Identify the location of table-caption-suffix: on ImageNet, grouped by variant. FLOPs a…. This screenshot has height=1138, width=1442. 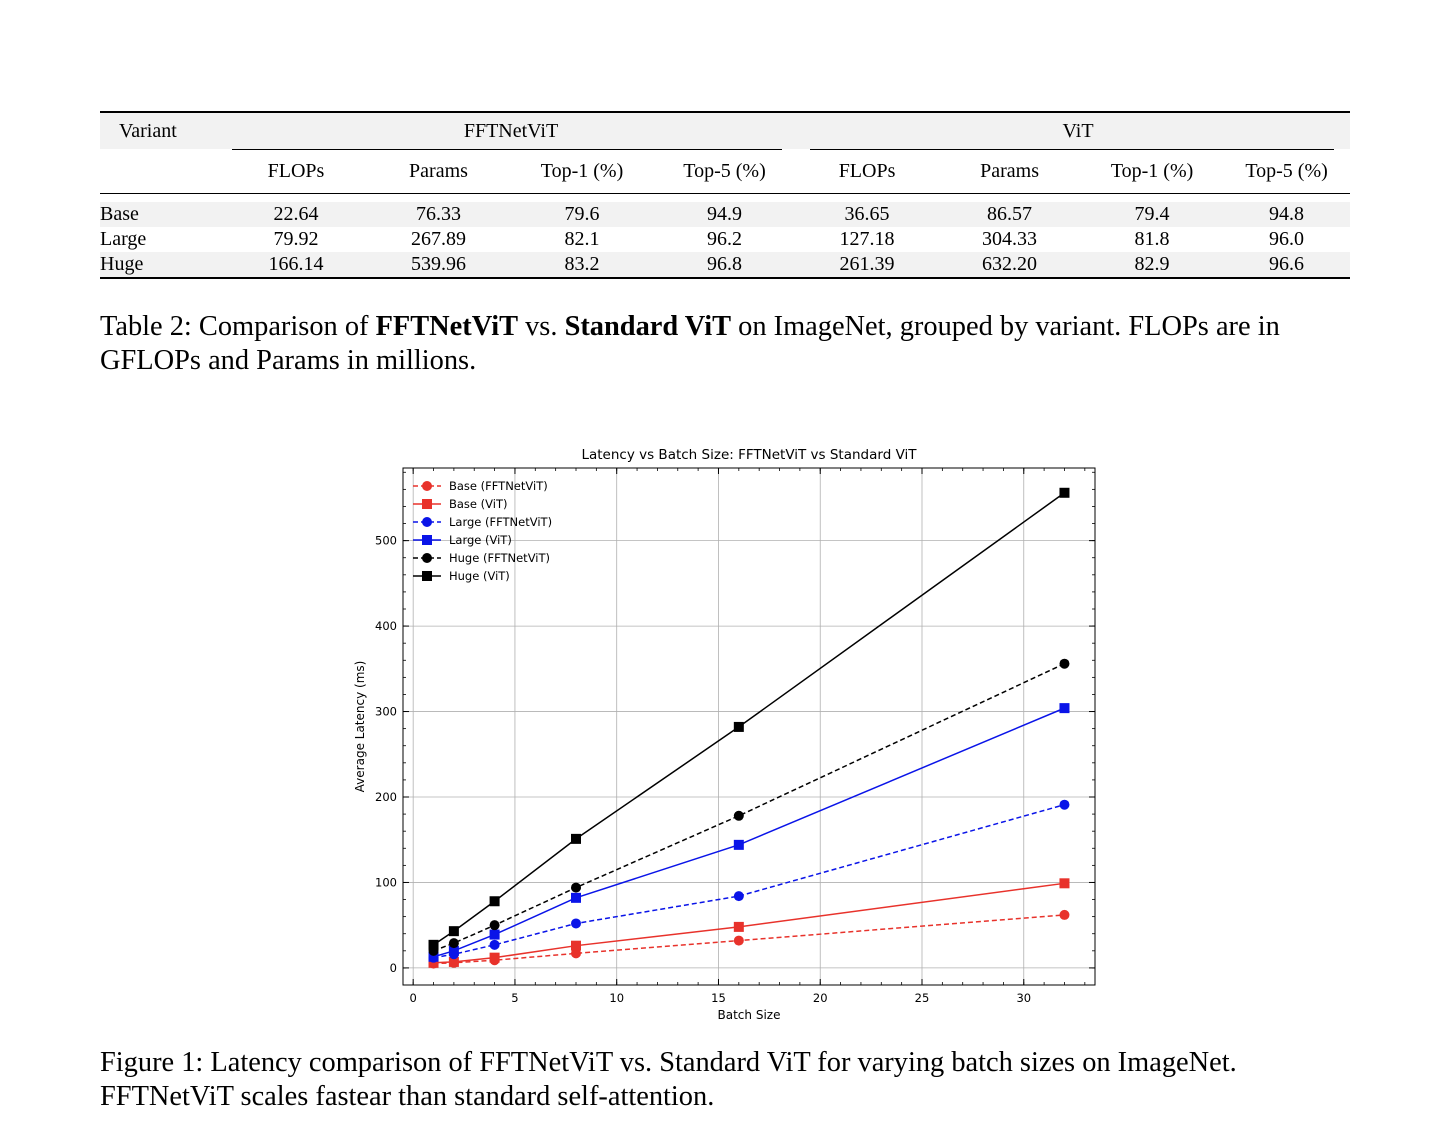
(690, 343).